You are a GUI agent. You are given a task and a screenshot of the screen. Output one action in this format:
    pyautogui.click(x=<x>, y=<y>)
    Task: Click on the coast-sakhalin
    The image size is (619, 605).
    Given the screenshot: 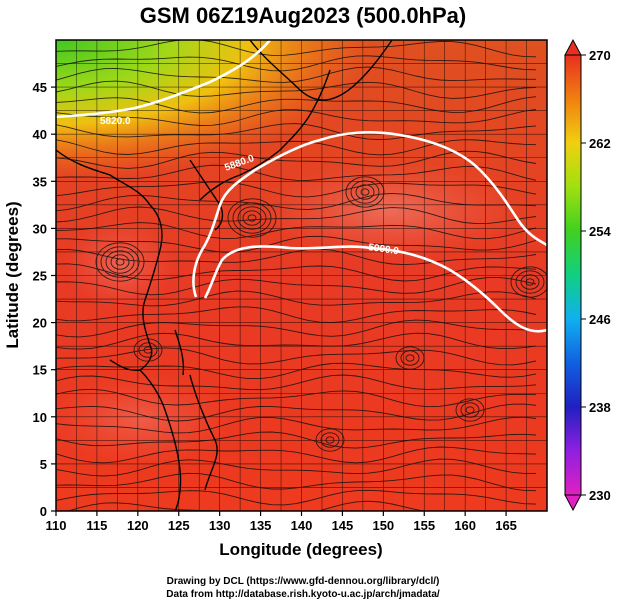 What is the action you would take?
    pyautogui.click(x=321, y=70)
    